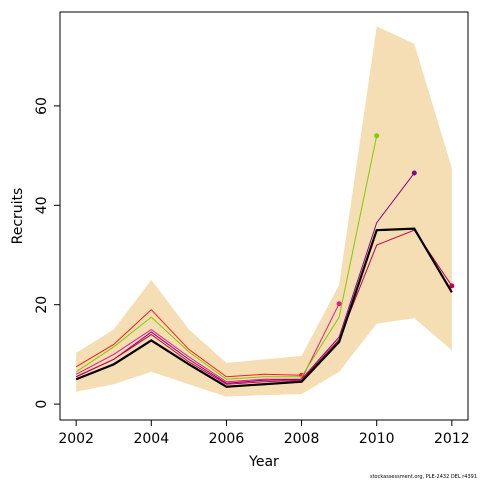 This screenshot has width=480, height=480. I want to click on x-axis-label: Year, so click(263, 462).